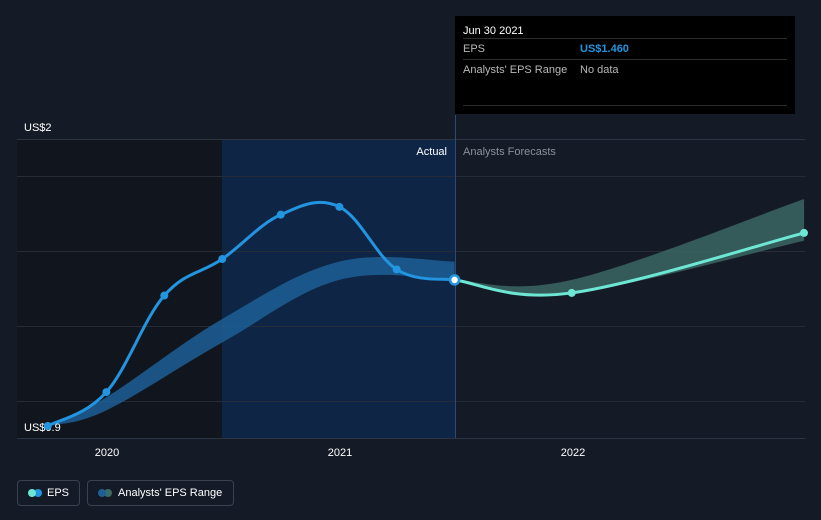 The image size is (821, 520). What do you see at coordinates (431, 152) in the screenshot?
I see `actual-label: Actual` at bounding box center [431, 152].